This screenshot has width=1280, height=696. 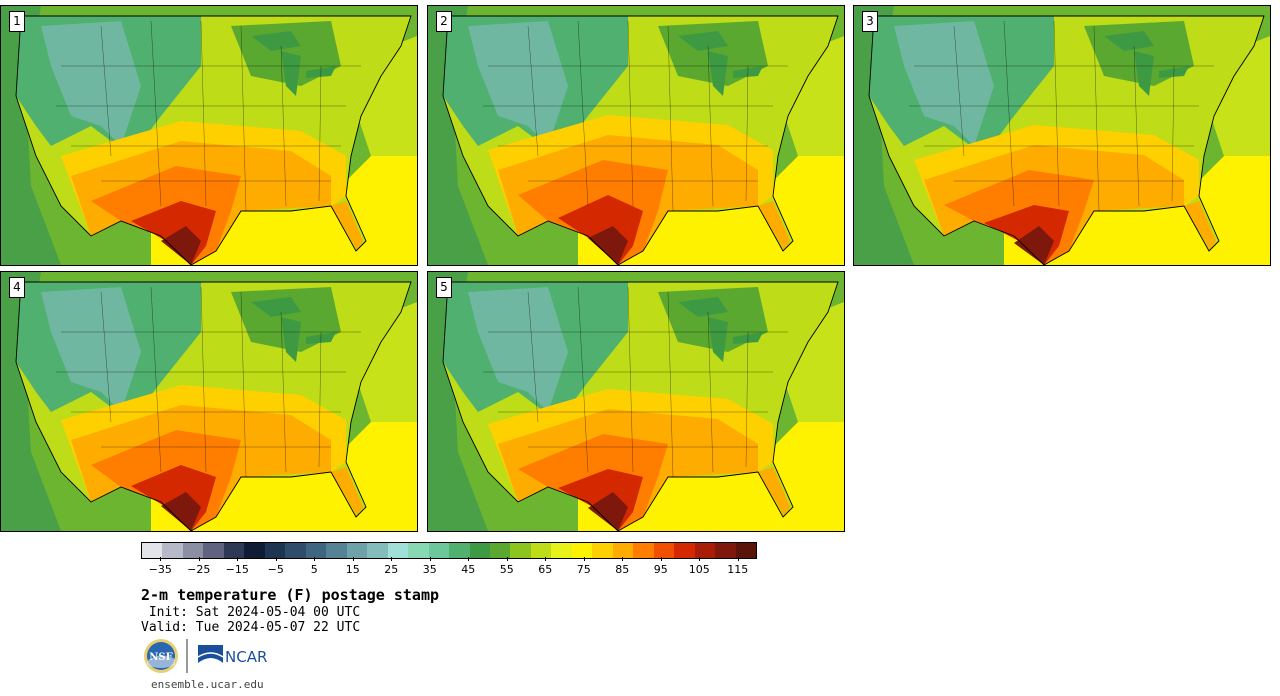 What do you see at coordinates (17, 287) in the screenshot?
I see `member-label: 4` at bounding box center [17, 287].